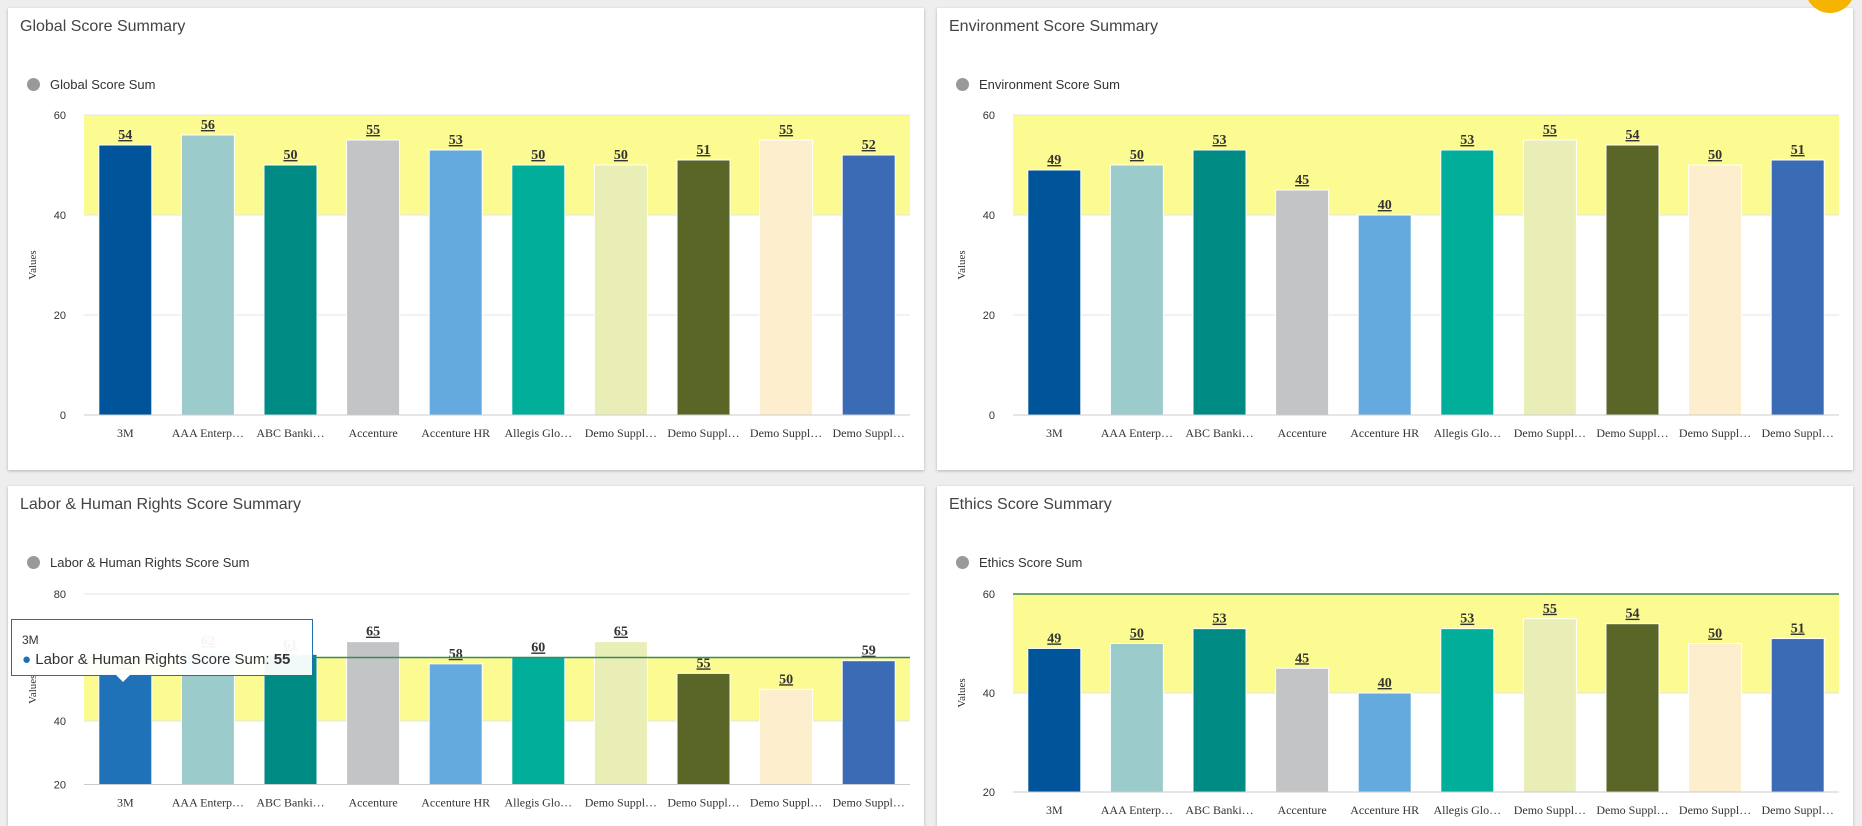  I want to click on data-label: 49, so click(1054, 160).